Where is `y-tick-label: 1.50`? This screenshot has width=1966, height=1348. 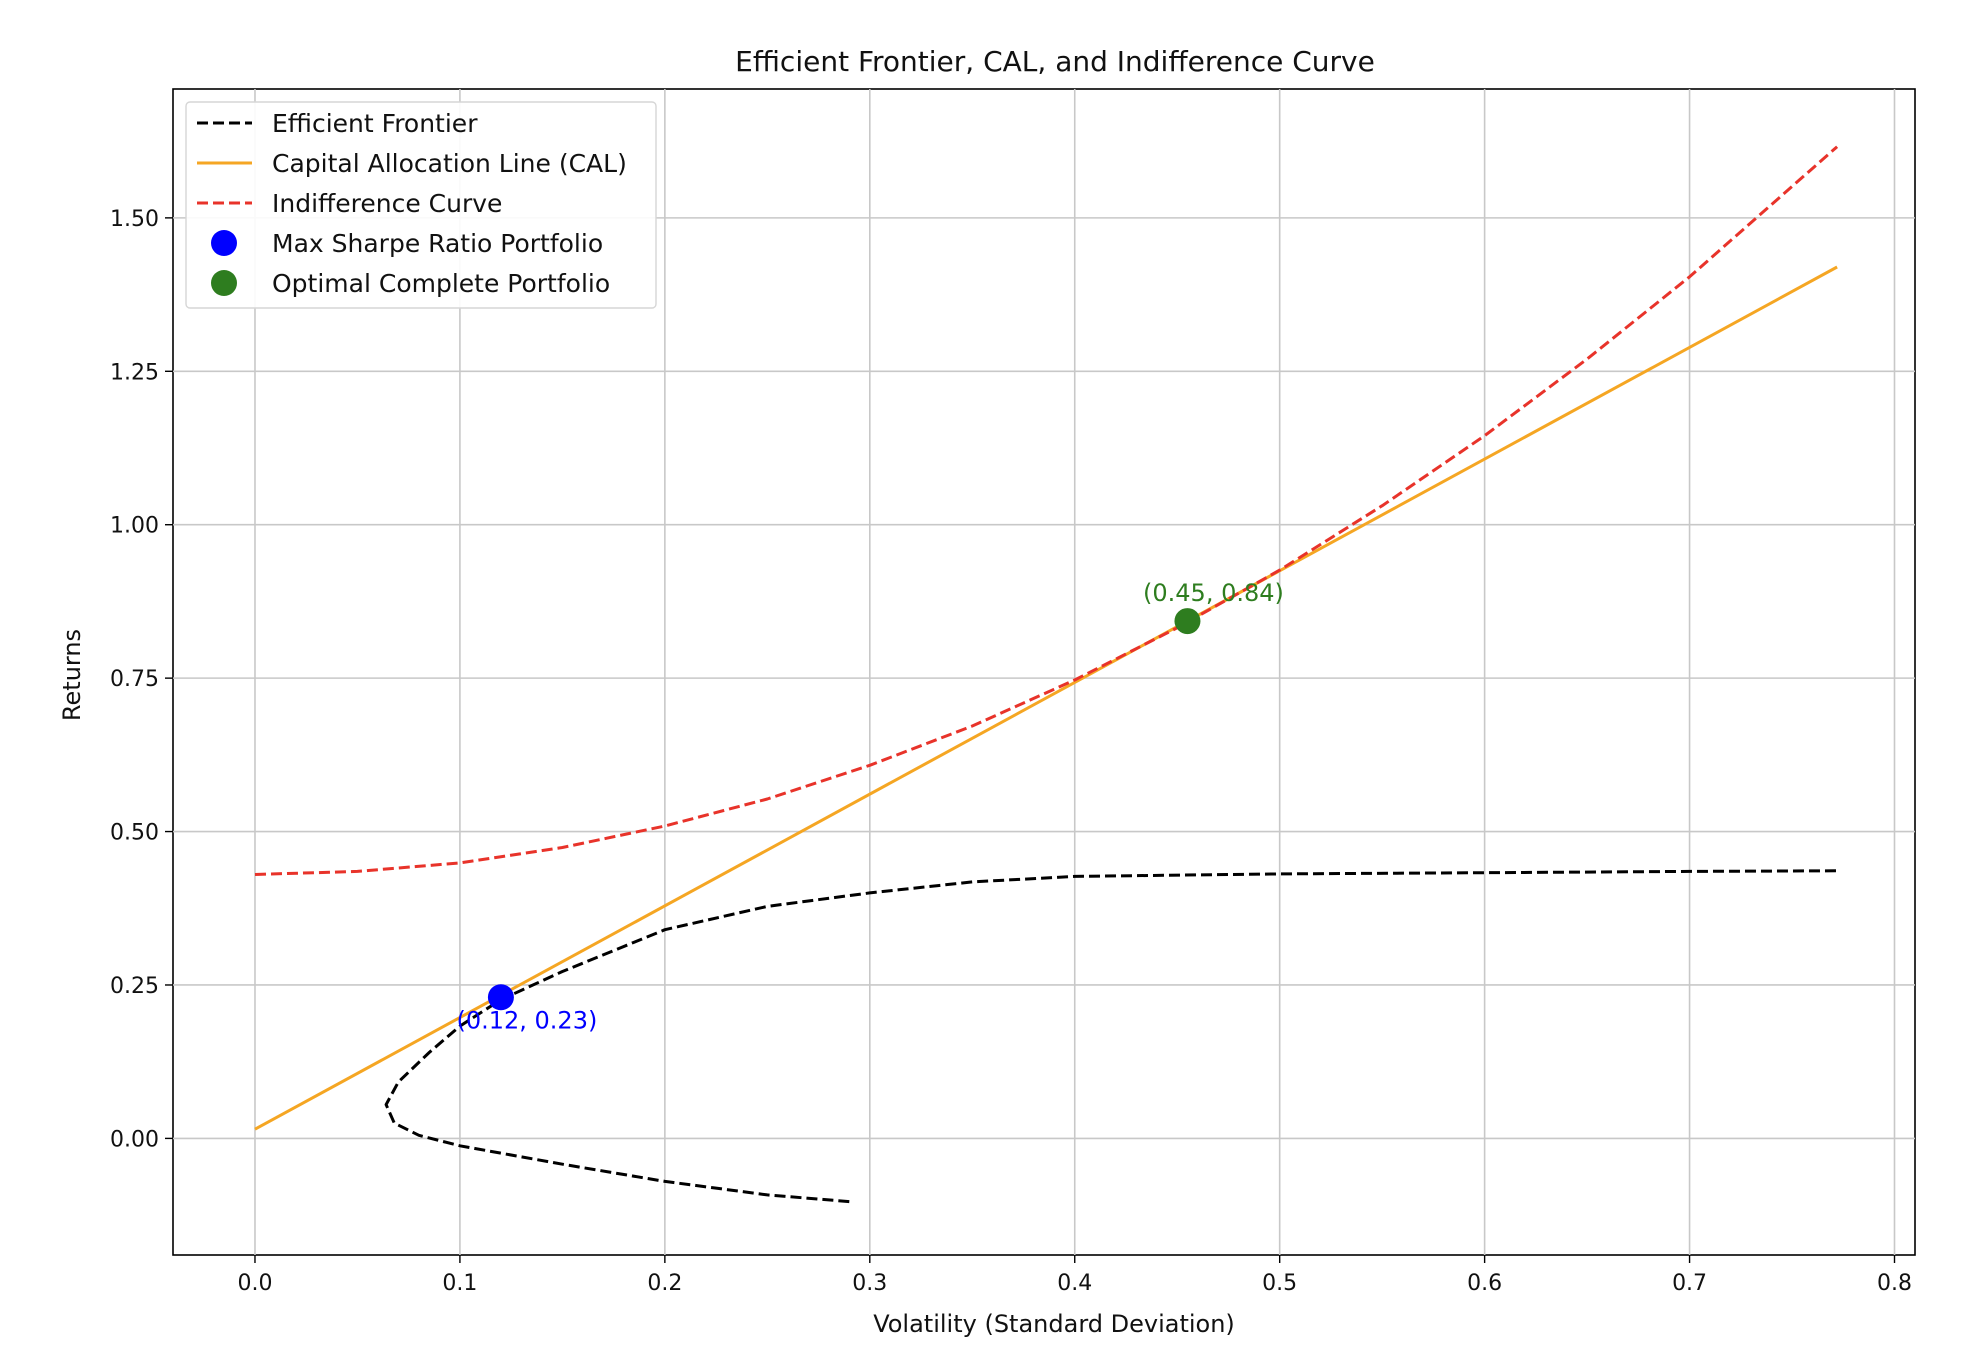 y-tick-label: 1.50 is located at coordinates (134, 219).